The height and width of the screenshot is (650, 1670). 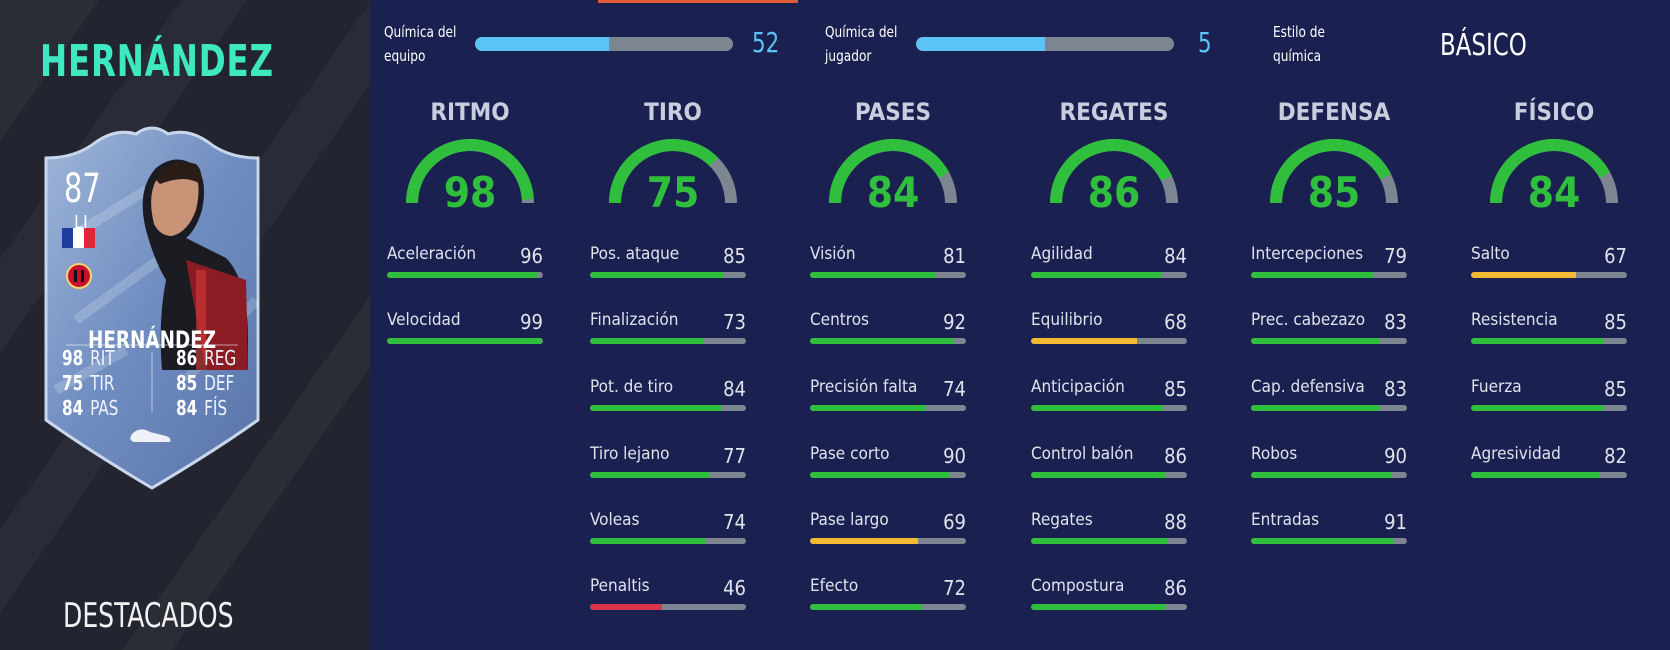 What do you see at coordinates (634, 320) in the screenshot?
I see `stat-label: Finalización` at bounding box center [634, 320].